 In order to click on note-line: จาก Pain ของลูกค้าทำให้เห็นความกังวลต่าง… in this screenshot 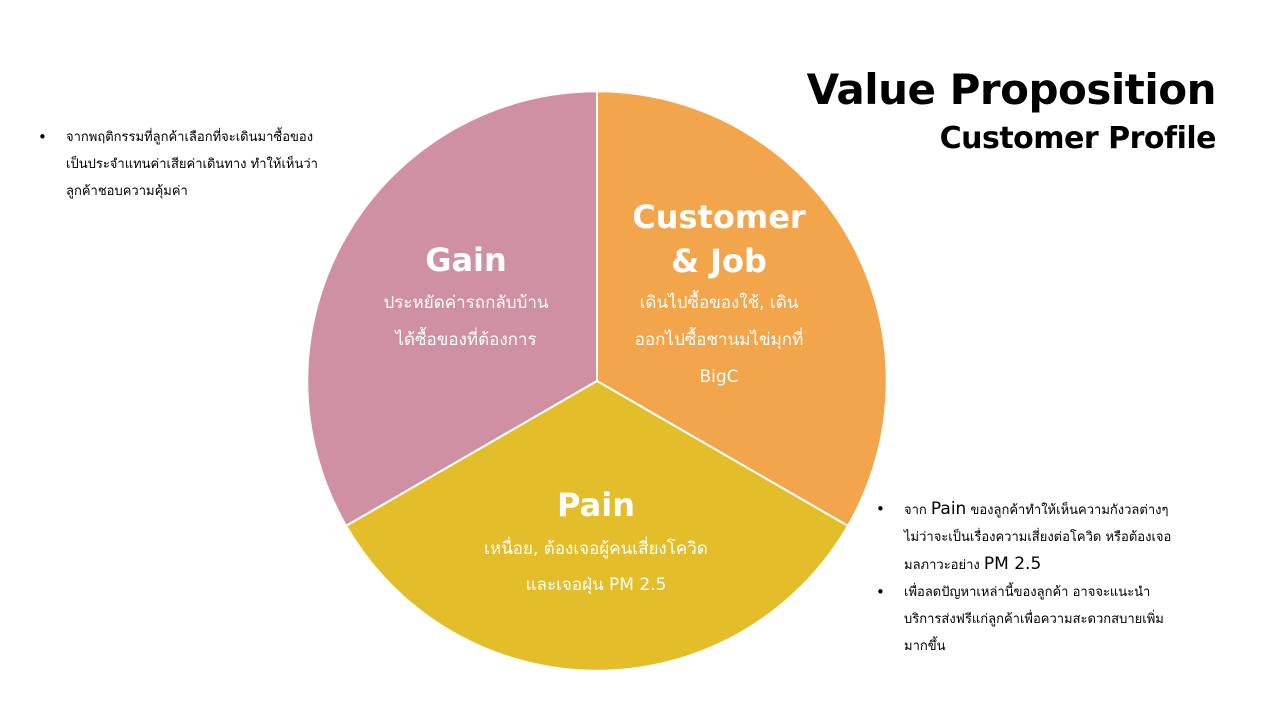, I will do `click(1079, 510)`.